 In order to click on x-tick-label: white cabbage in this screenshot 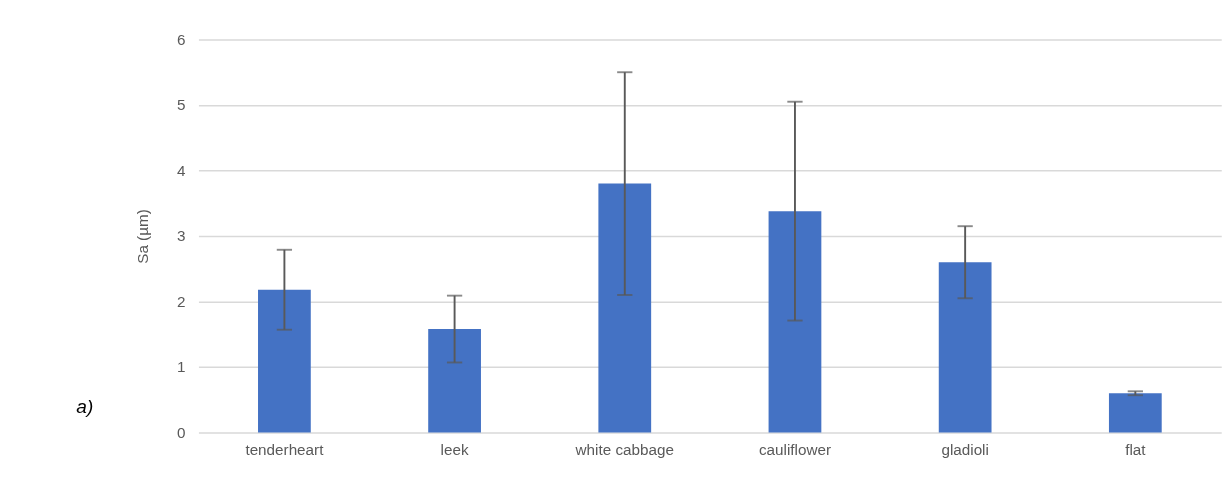, I will do `click(624, 449)`.